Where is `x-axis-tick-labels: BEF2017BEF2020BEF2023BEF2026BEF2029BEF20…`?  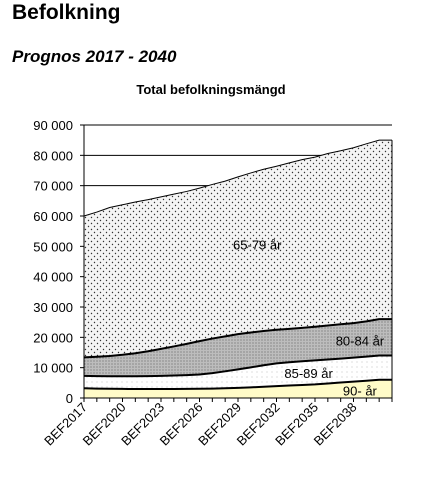
x-axis-tick-labels: BEF2017BEF2020BEF2023BEF2026BEF2029BEF20… is located at coordinates (200, 424).